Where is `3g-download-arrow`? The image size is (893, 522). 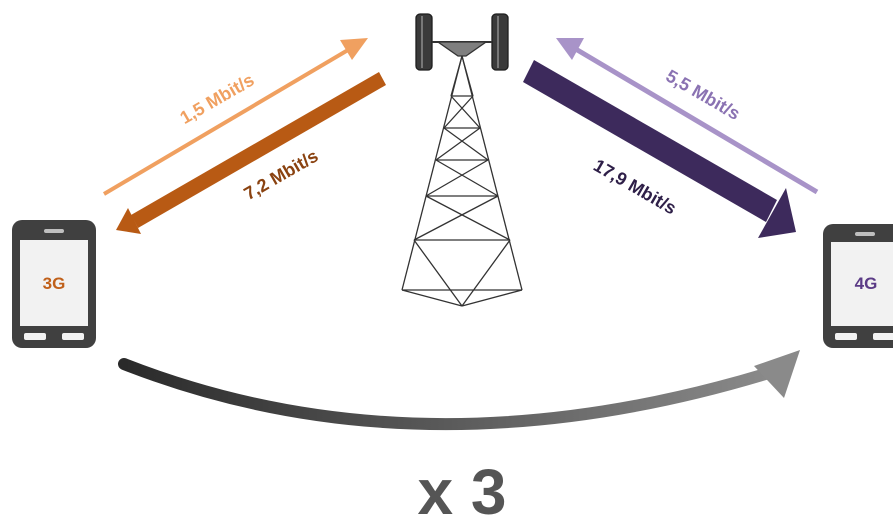 3g-download-arrow is located at coordinates (251, 153).